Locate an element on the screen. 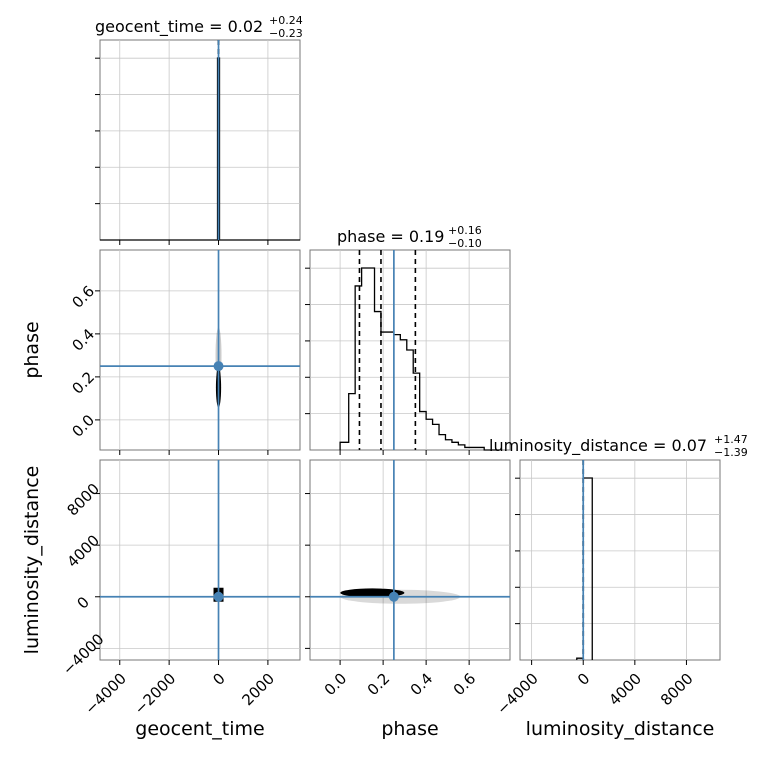 The image size is (760, 760). x-tick-label-luminosity_distance: 4000 is located at coordinates (625, 690).